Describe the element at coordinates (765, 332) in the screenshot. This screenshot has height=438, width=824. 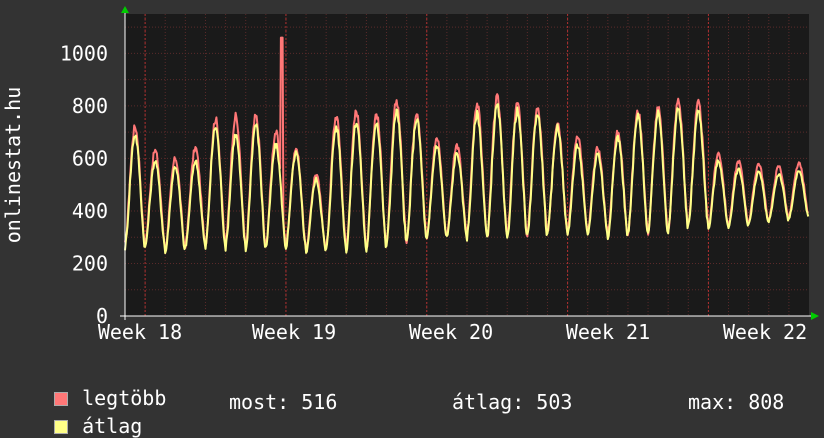
I see `x-tick-label: Week 22` at that location.